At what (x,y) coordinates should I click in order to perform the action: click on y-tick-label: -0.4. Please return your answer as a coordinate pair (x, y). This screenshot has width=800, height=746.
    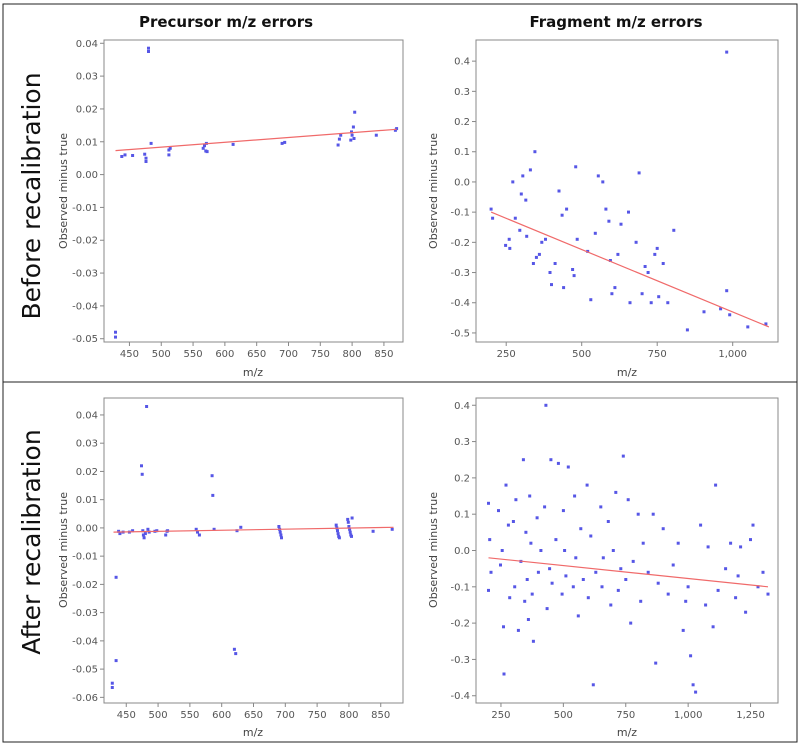
    Looking at the image, I should click on (460, 696).